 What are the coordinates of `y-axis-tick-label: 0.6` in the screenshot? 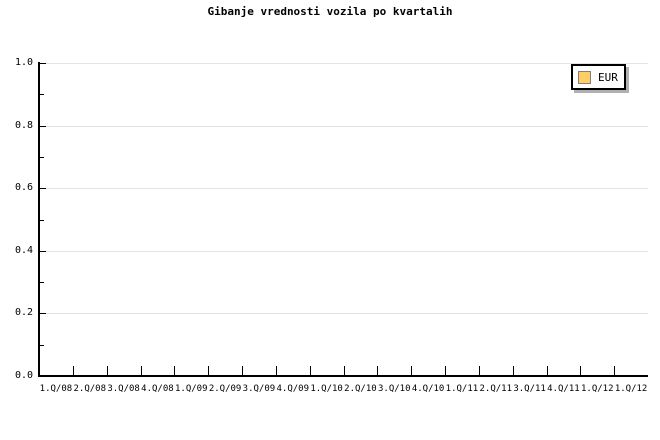 It's located at (23, 188).